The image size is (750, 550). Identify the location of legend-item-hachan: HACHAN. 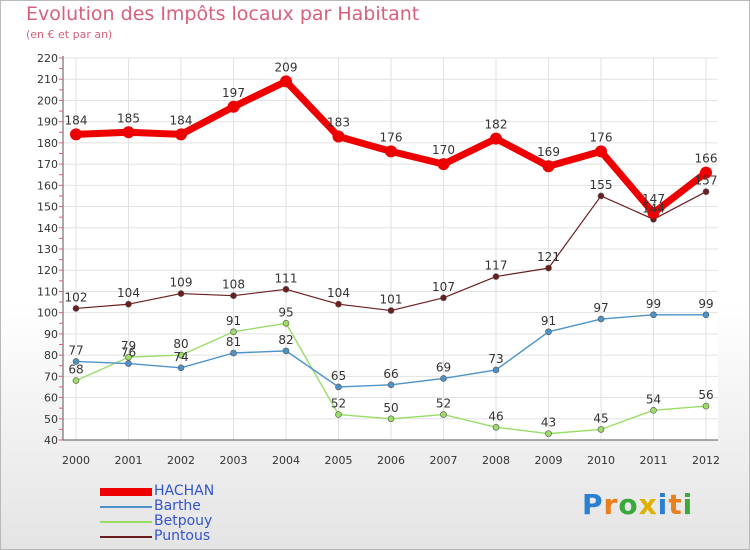
(200, 491).